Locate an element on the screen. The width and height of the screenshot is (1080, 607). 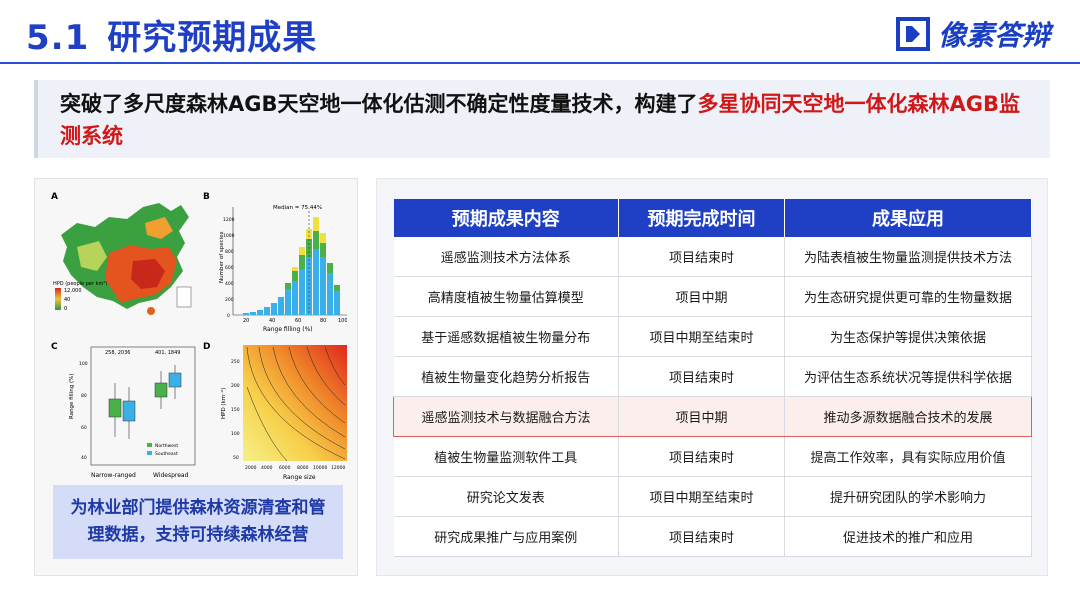
hist-ytick-0: 0 is located at coordinates (228, 316).